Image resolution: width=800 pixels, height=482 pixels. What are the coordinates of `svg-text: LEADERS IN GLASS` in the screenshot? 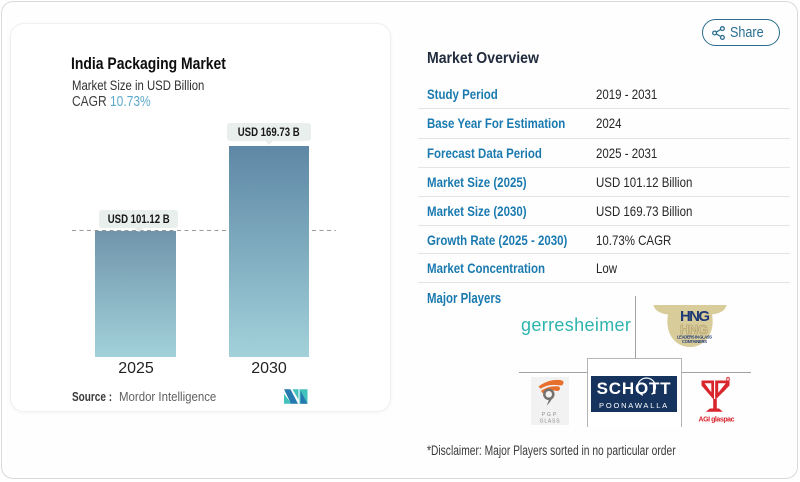 It's located at (694, 336).